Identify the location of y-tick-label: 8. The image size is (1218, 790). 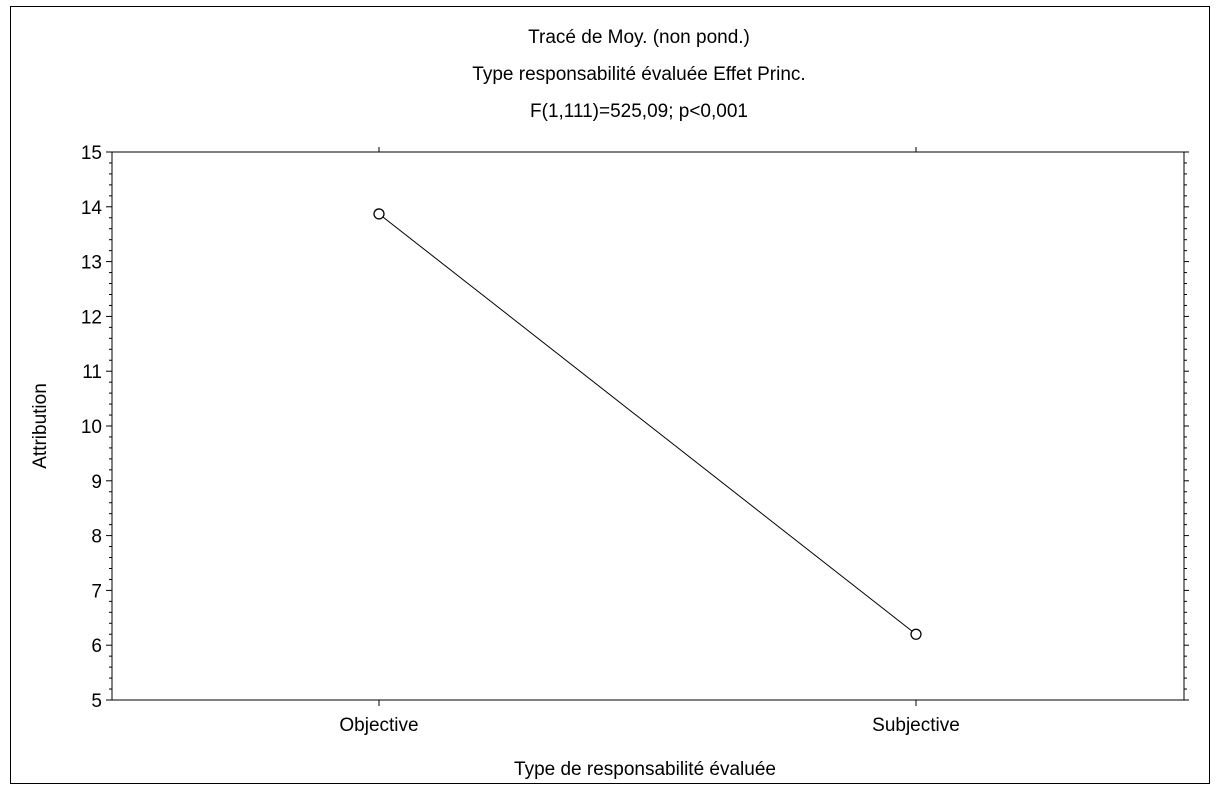
(96, 537).